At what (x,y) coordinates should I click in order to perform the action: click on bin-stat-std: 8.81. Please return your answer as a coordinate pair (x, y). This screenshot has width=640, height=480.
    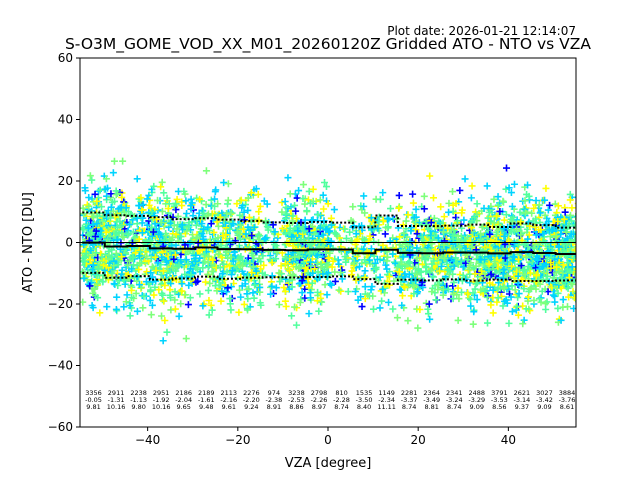
    Looking at the image, I should click on (431, 407).